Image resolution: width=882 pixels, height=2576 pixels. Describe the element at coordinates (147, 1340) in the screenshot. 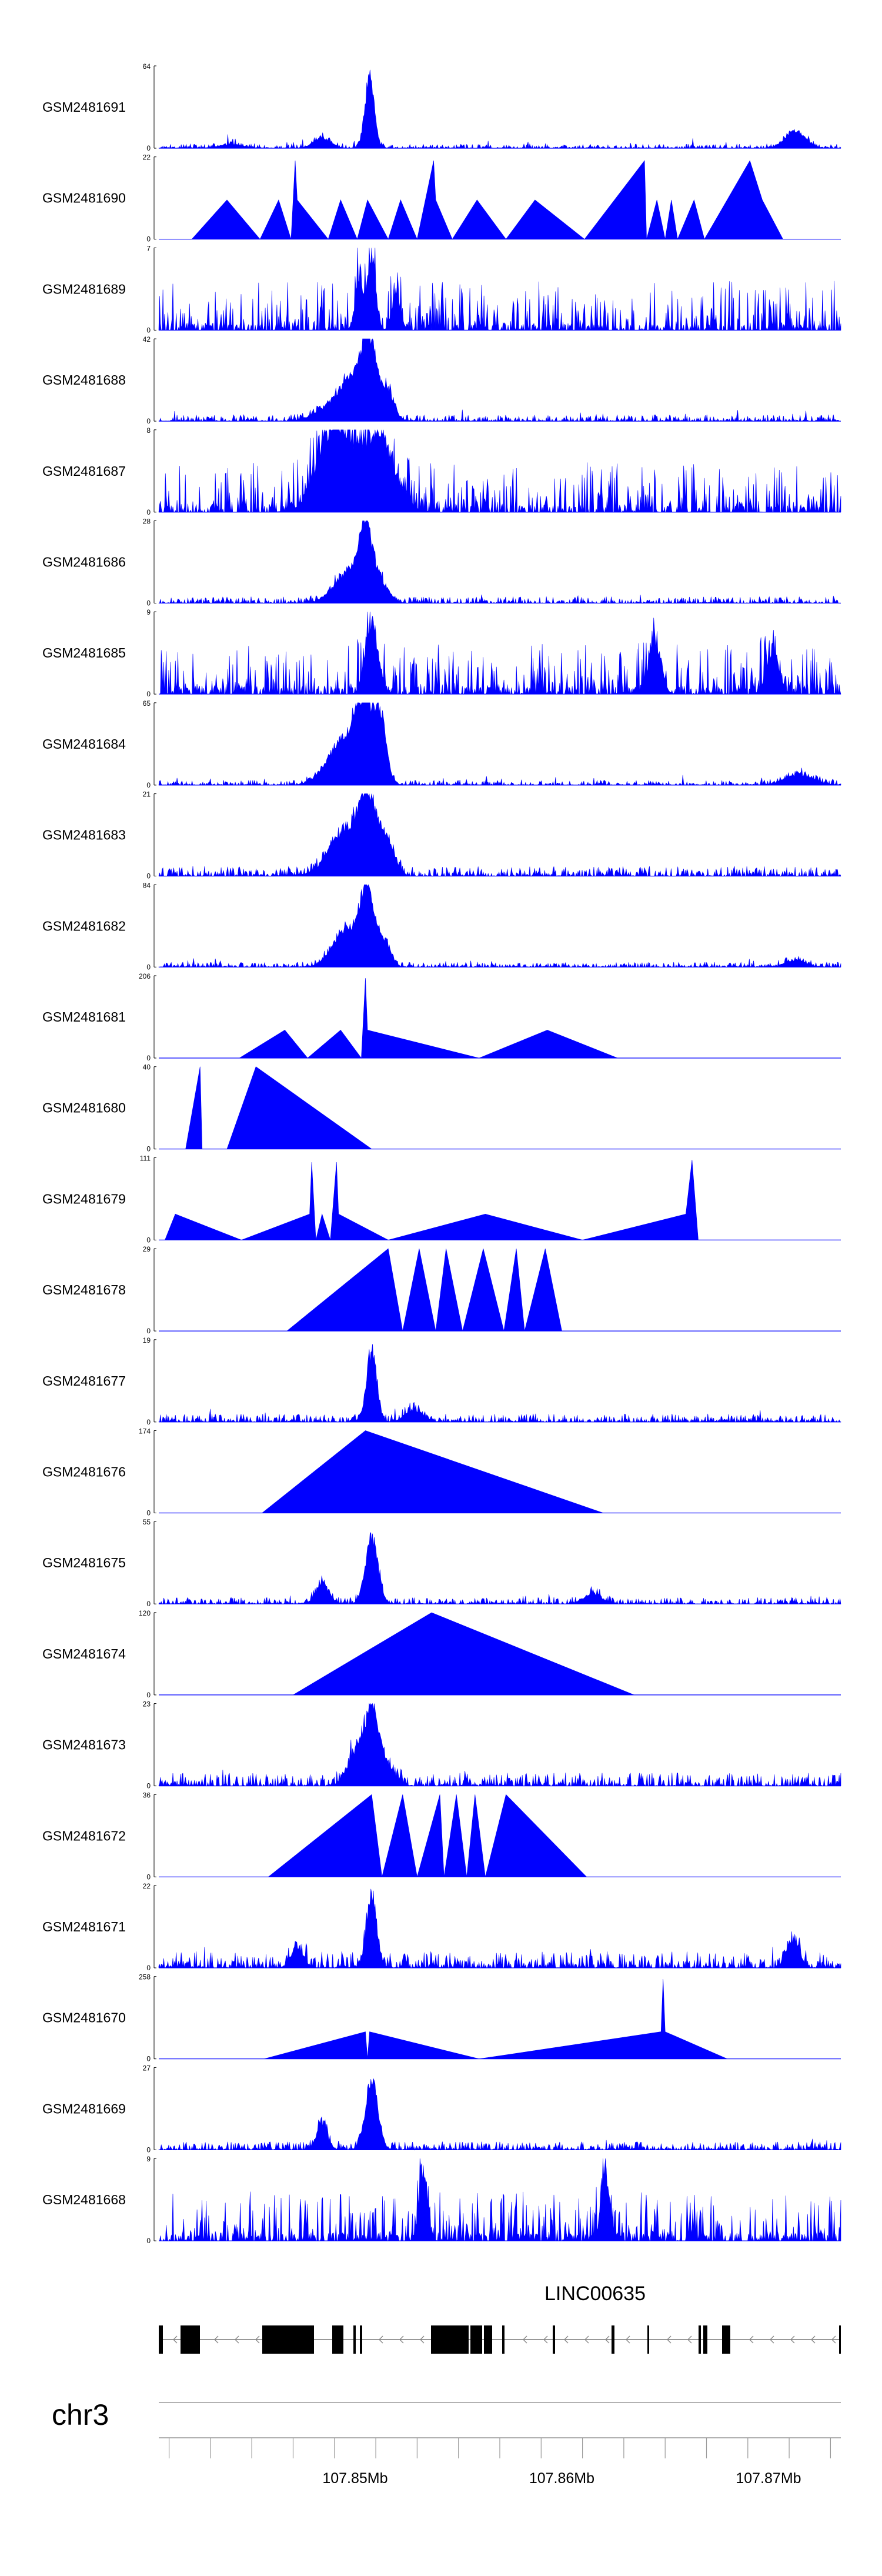

I see `y-max-label: 19` at that location.